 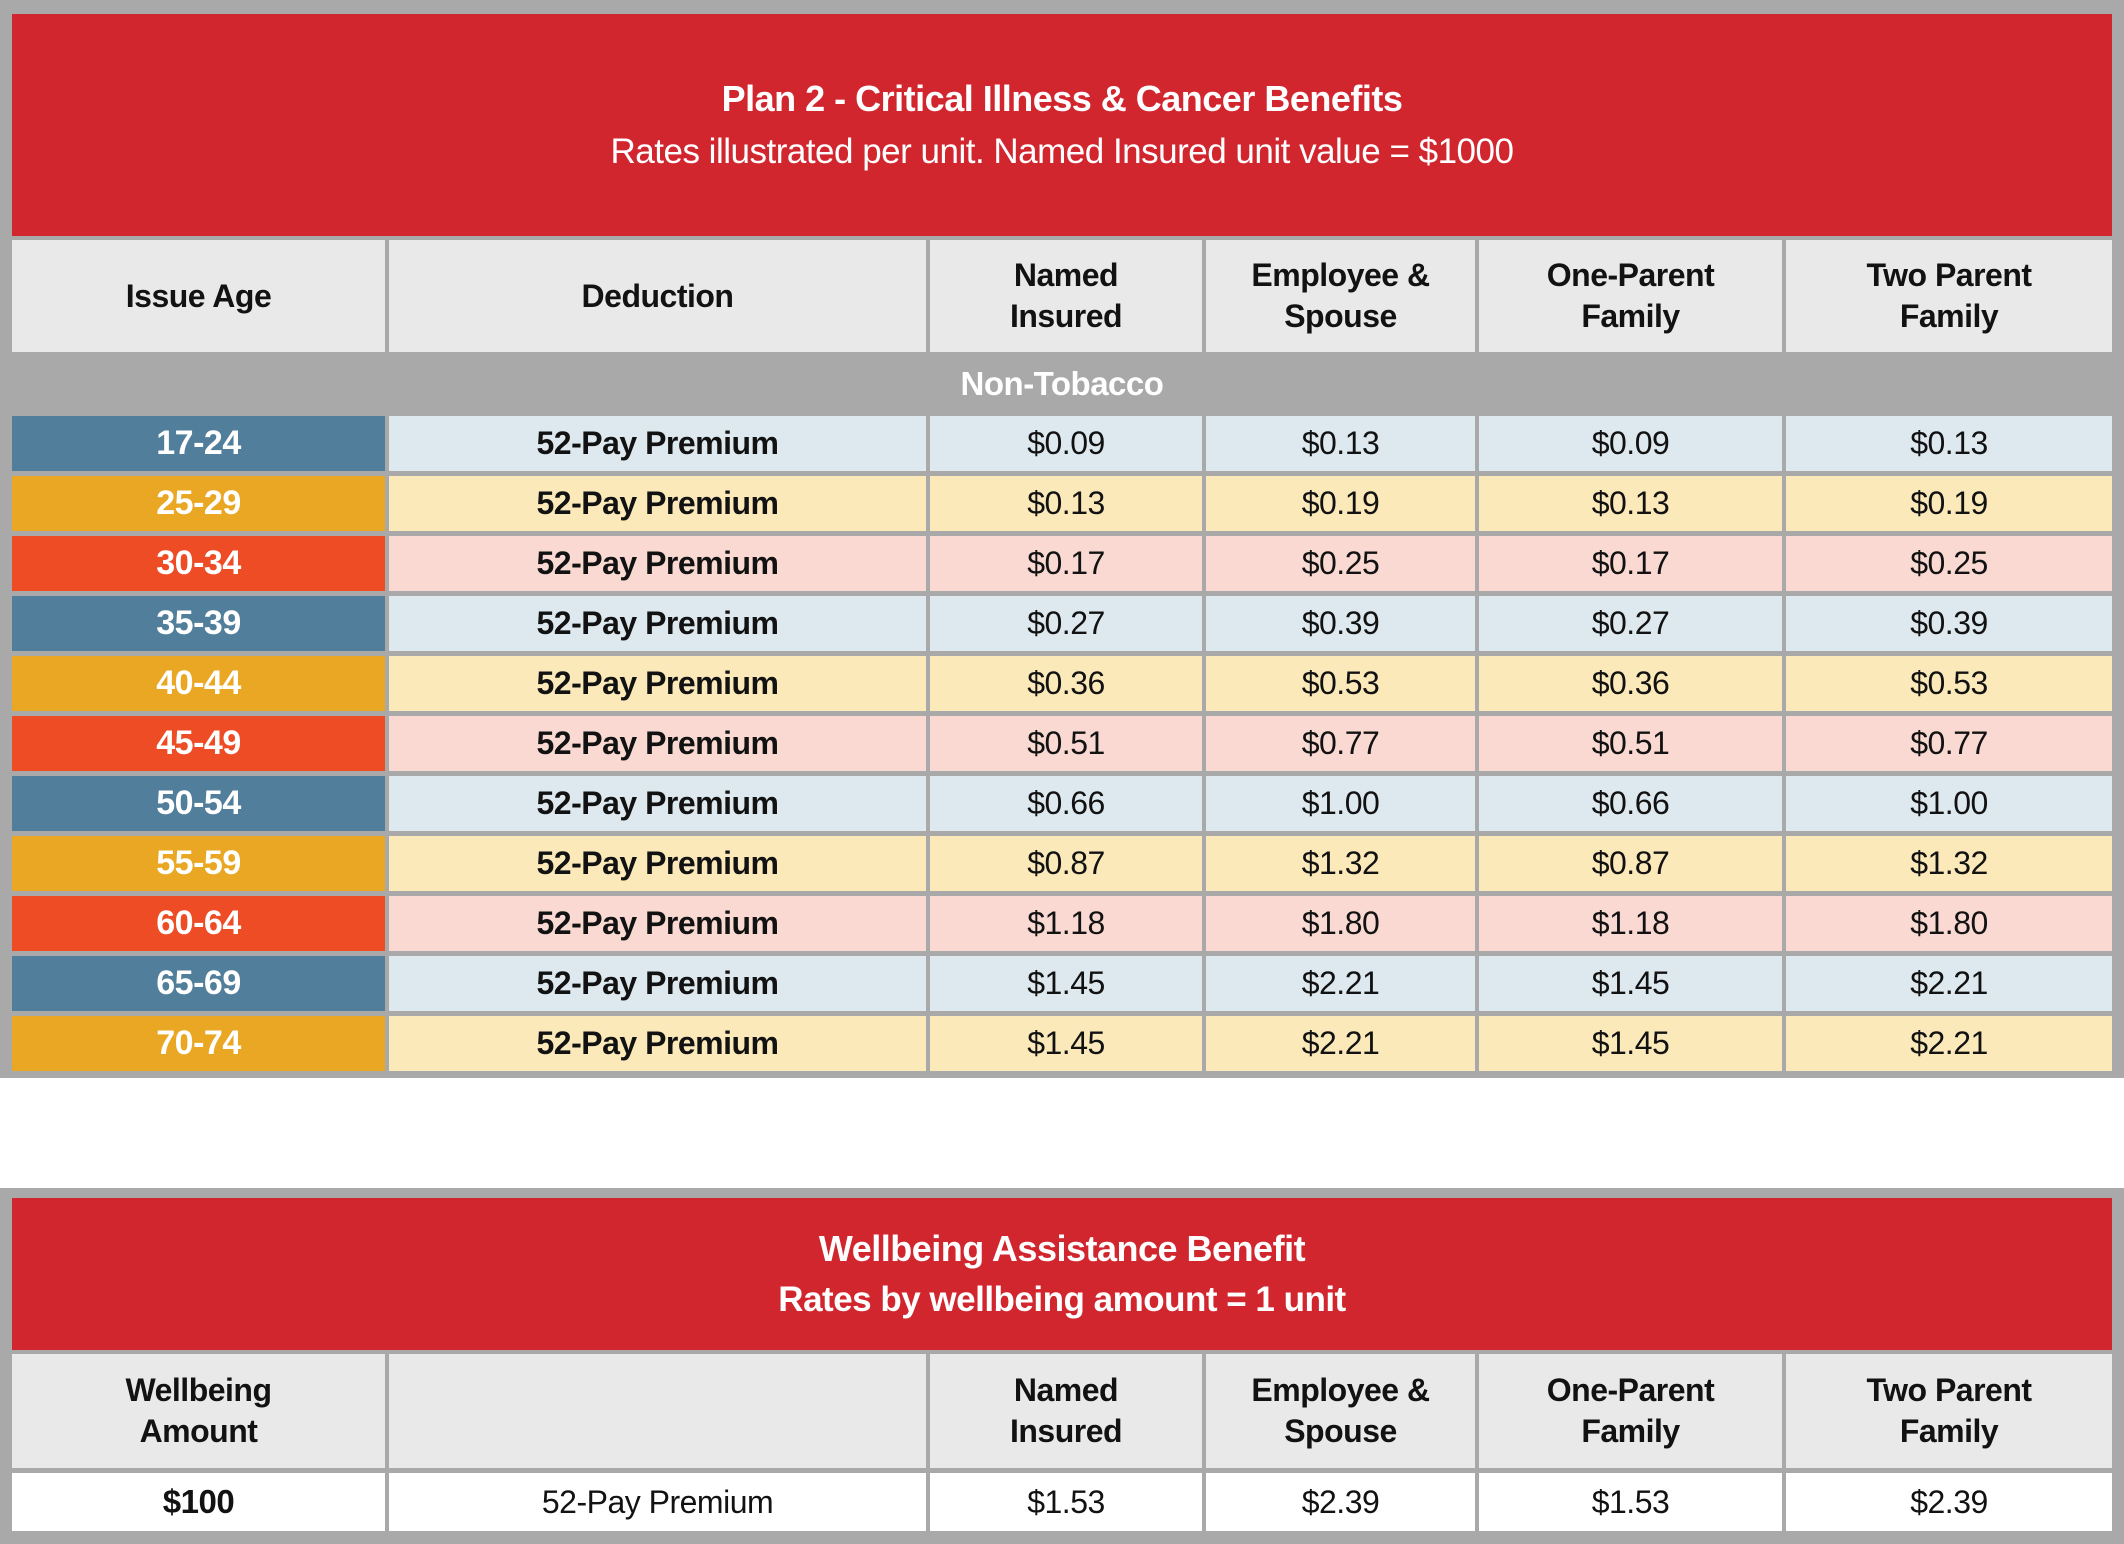 I want to click on two-parent-rate-cell: $0.77, so click(x=1949, y=743).